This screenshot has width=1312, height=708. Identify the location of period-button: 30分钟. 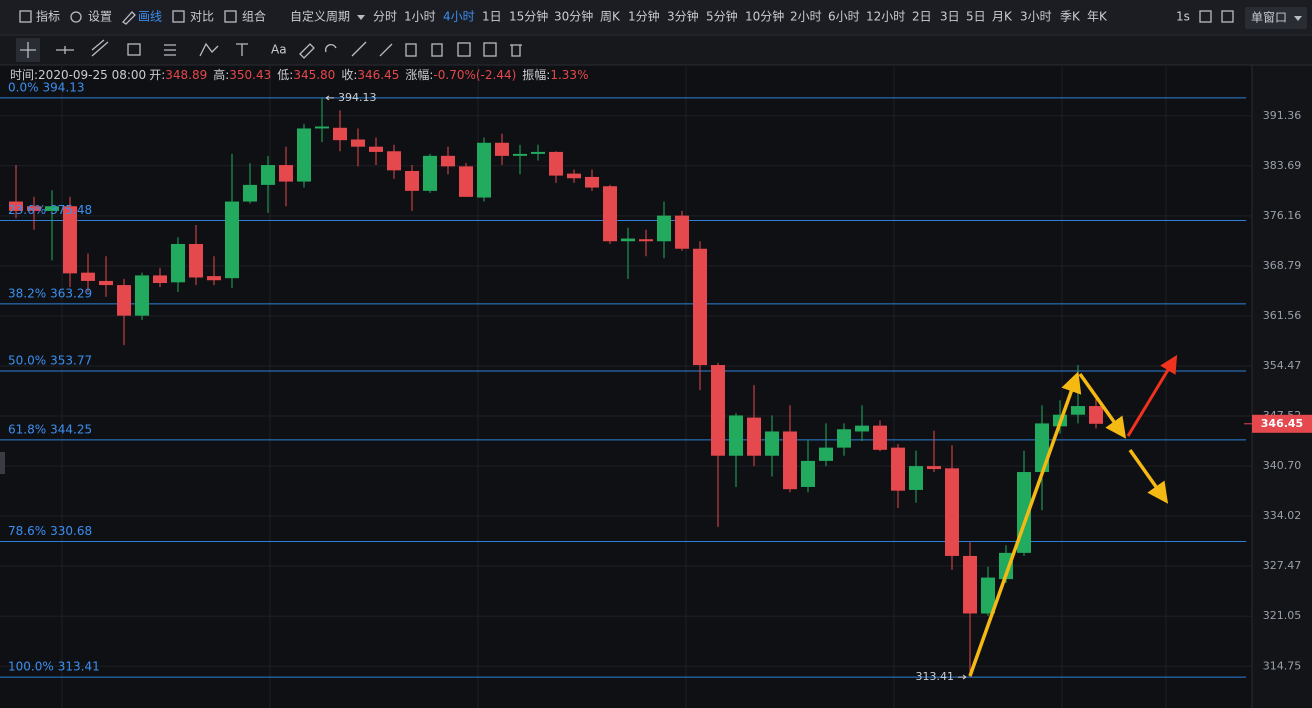
(573, 16).